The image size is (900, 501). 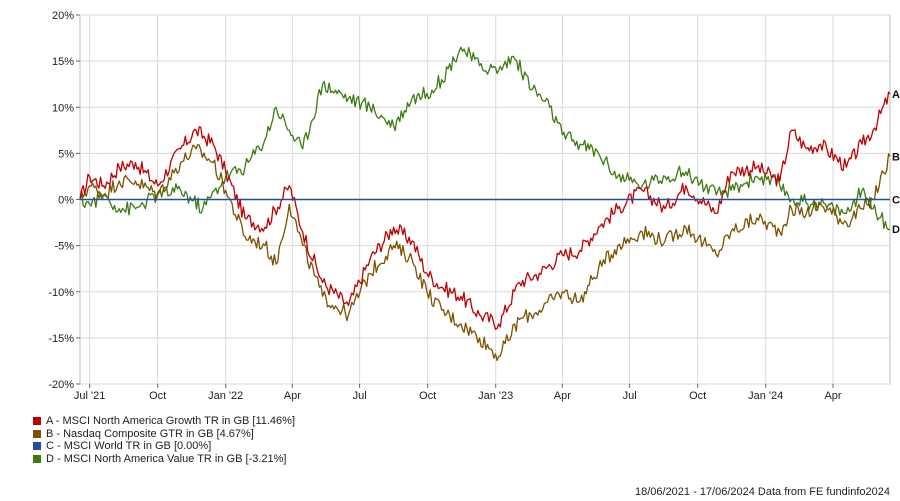 I want to click on y-axis: 20% 15% 10% 5% 0% -5% -10% -15% -20%, so click(x=64, y=200).